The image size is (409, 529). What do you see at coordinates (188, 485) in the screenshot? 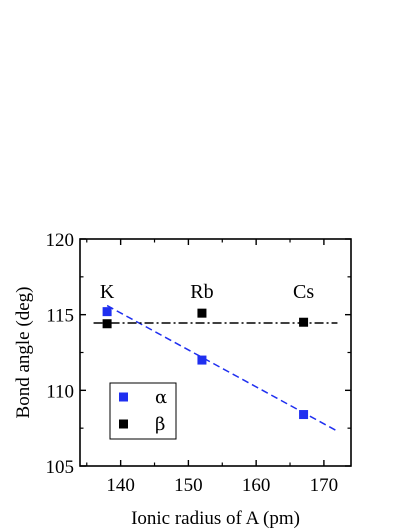
I see `x-tick-label: 150` at bounding box center [188, 485].